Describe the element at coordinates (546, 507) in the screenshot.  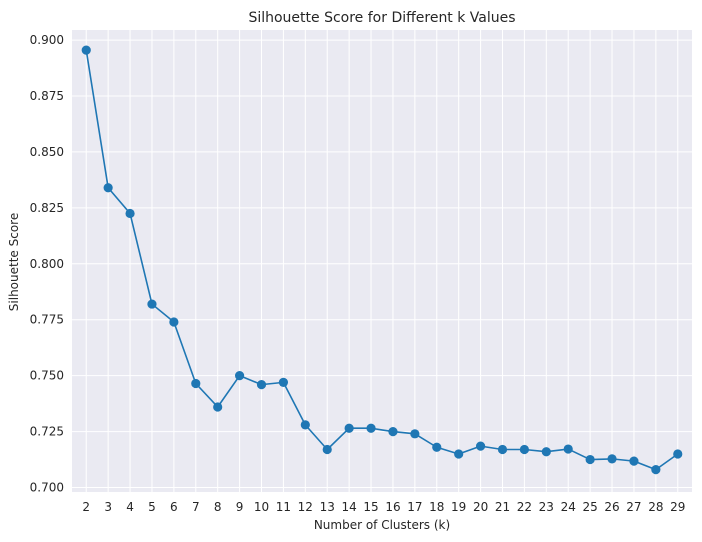
I see `x-tick-label: 23` at that location.